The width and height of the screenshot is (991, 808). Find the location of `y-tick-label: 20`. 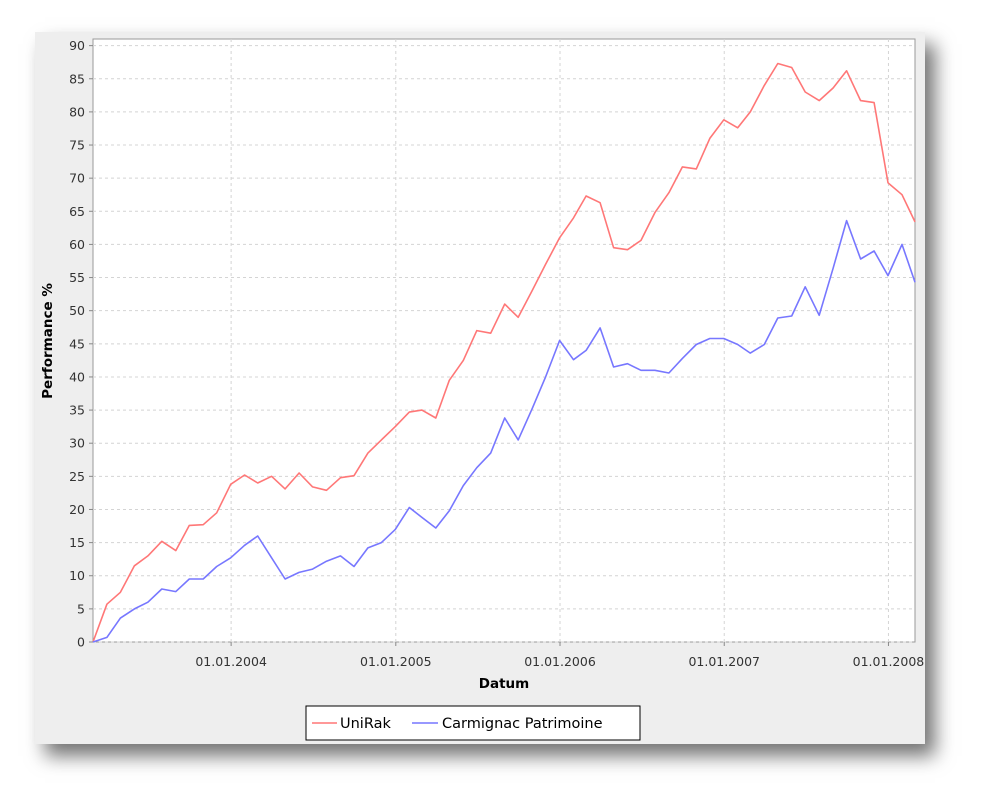

y-tick-label: 20 is located at coordinates (77, 509).